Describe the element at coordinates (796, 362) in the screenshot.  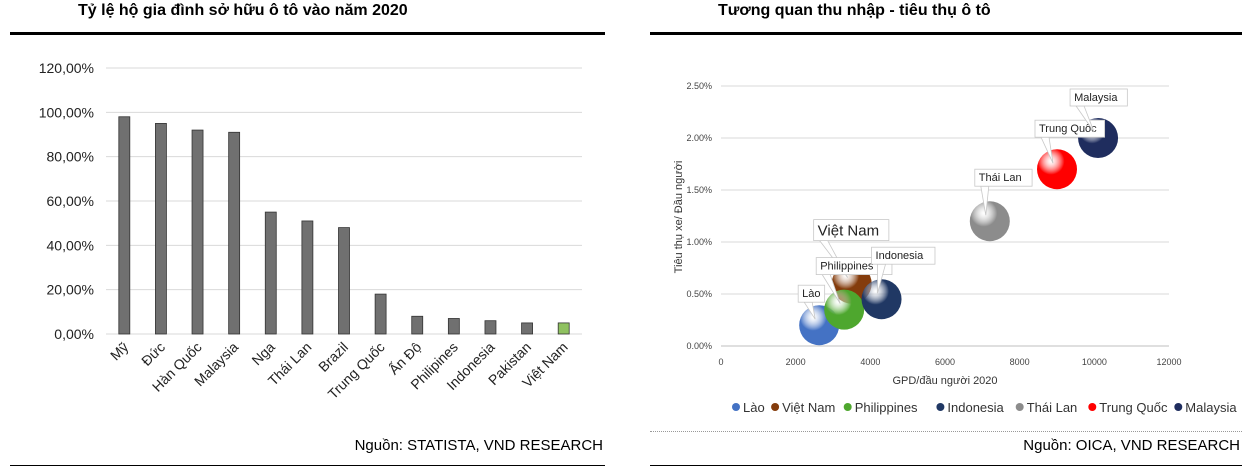
I see `scatter-xtick-label: 2000` at that location.